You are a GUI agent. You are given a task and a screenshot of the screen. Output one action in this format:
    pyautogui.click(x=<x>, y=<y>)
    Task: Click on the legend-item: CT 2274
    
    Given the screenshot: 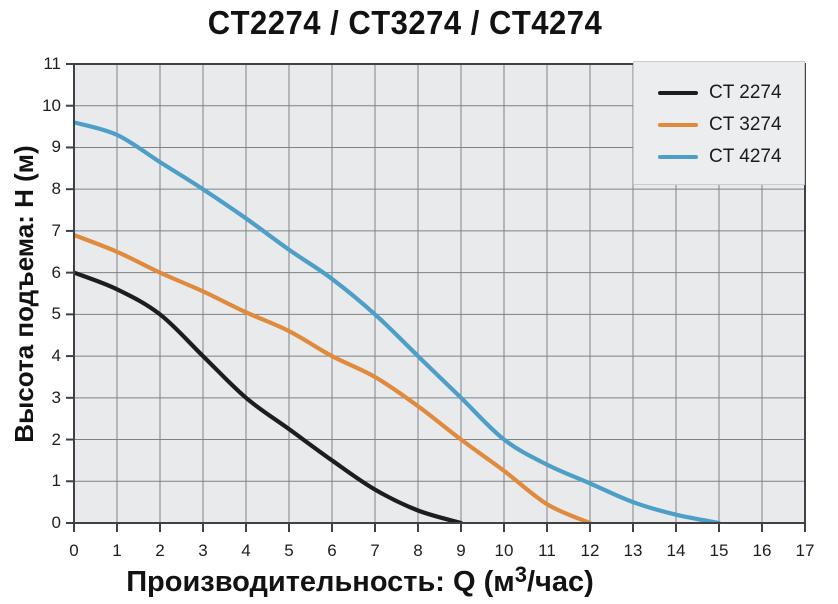 What is the action you would take?
    pyautogui.click(x=731, y=93)
    